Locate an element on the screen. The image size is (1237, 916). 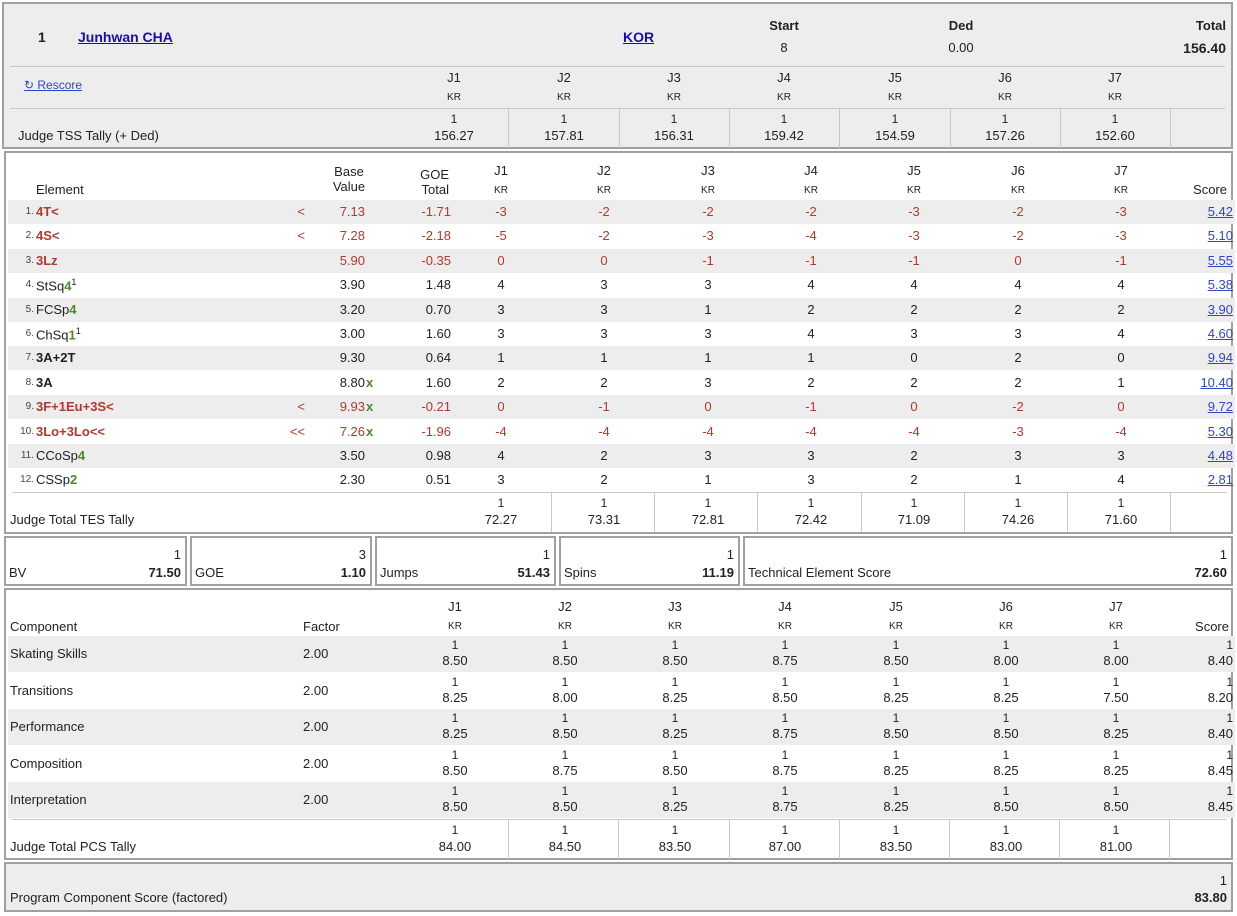
element-score-link: 4.48 is located at coordinates (1220, 455).